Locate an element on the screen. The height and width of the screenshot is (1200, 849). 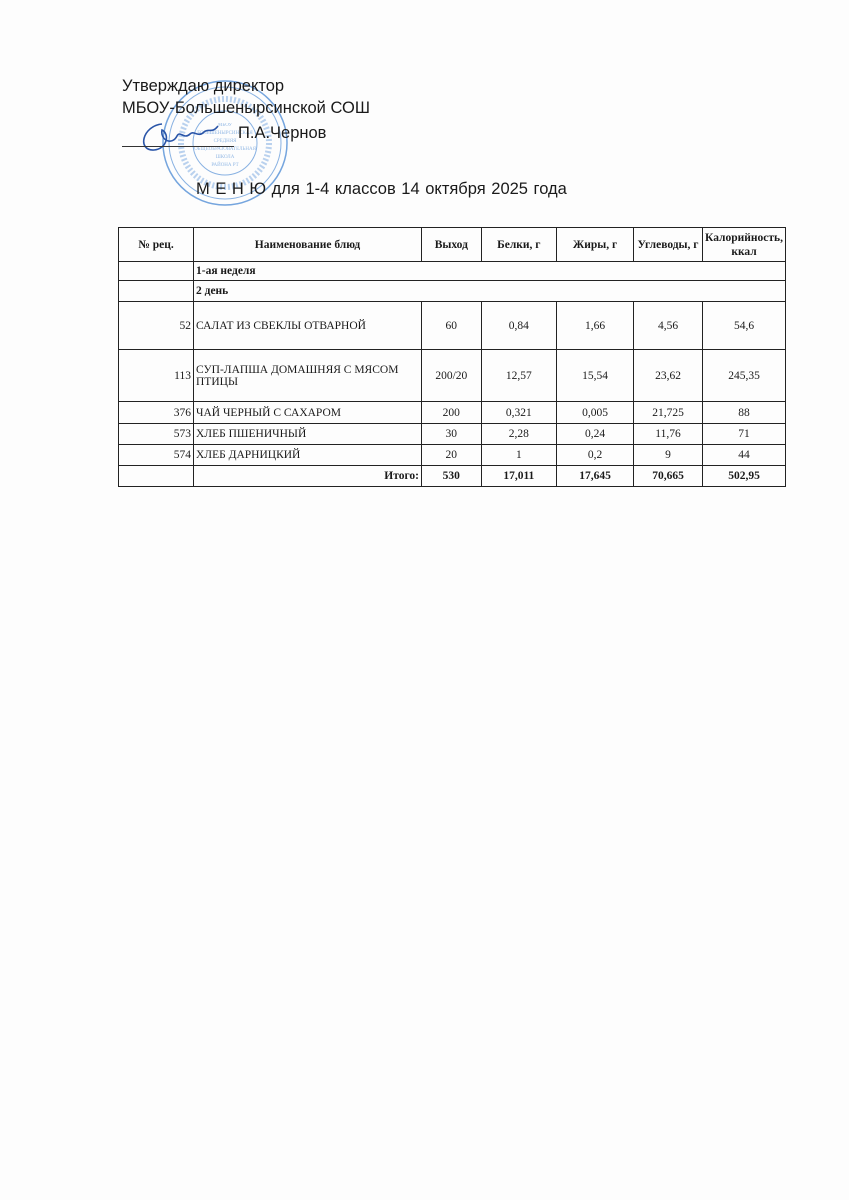
organization-name: МБОУ-Большенырсинской СОШ is located at coordinates (246, 108).